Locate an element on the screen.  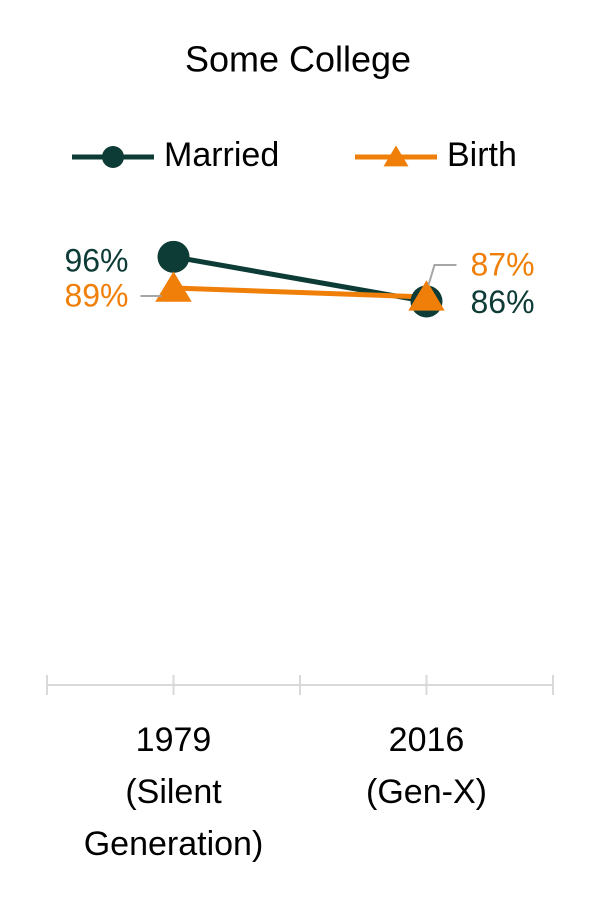
series-line is located at coordinates (300, 292).